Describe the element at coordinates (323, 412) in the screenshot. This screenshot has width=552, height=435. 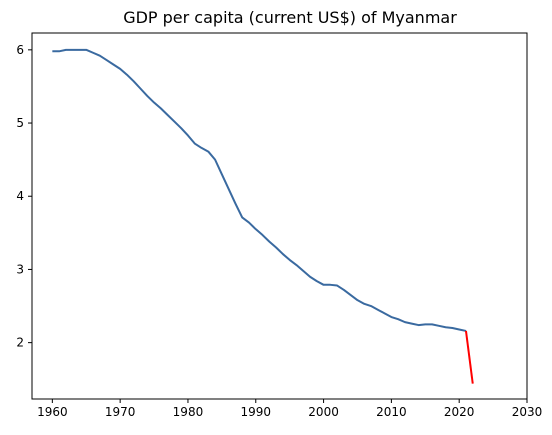
I see `x-tick-label: 2000` at that location.